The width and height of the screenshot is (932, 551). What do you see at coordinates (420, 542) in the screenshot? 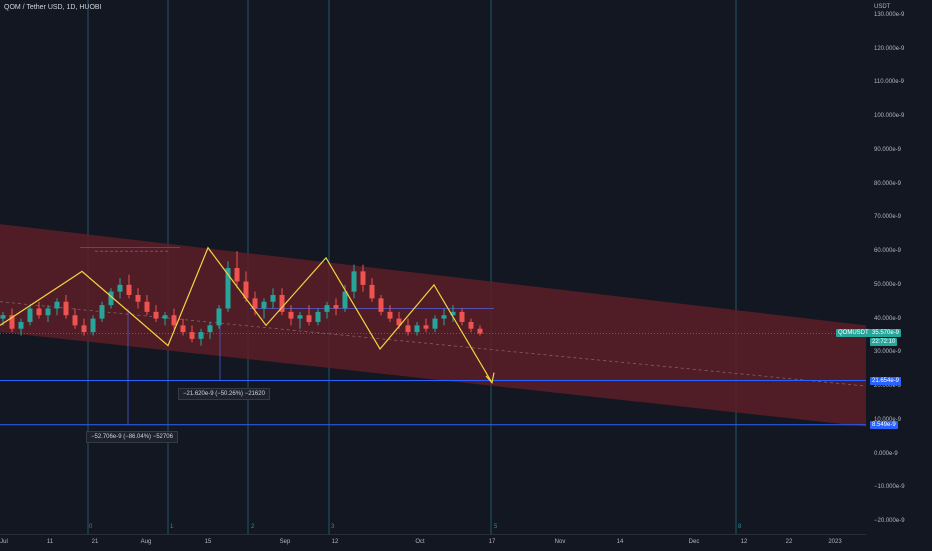
I see `time-tick: Oct` at bounding box center [420, 542].